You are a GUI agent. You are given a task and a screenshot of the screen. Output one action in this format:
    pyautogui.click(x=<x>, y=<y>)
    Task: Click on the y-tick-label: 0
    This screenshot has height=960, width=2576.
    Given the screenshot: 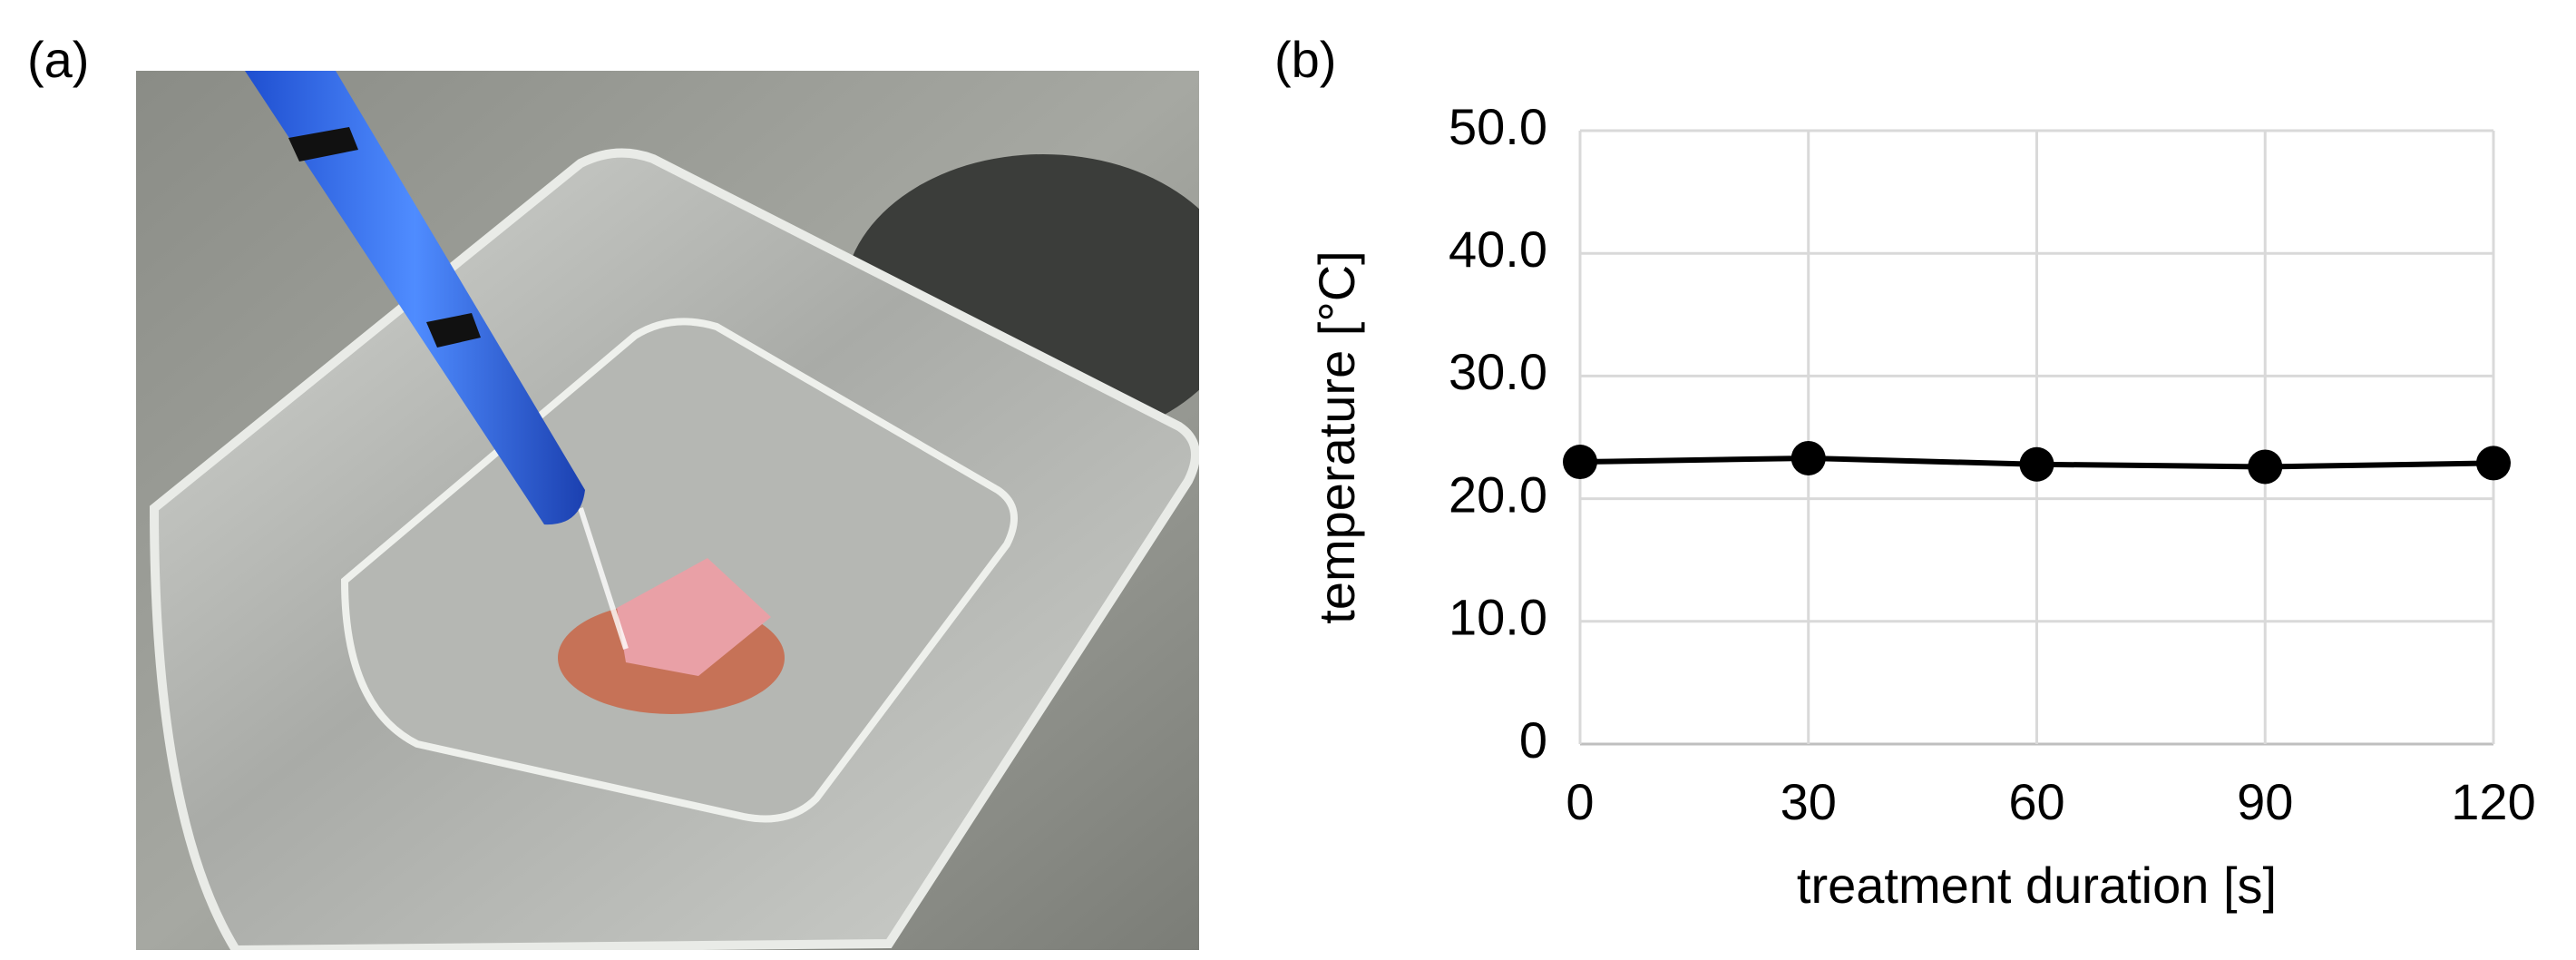 What is the action you would take?
    pyautogui.click(x=1533, y=740)
    